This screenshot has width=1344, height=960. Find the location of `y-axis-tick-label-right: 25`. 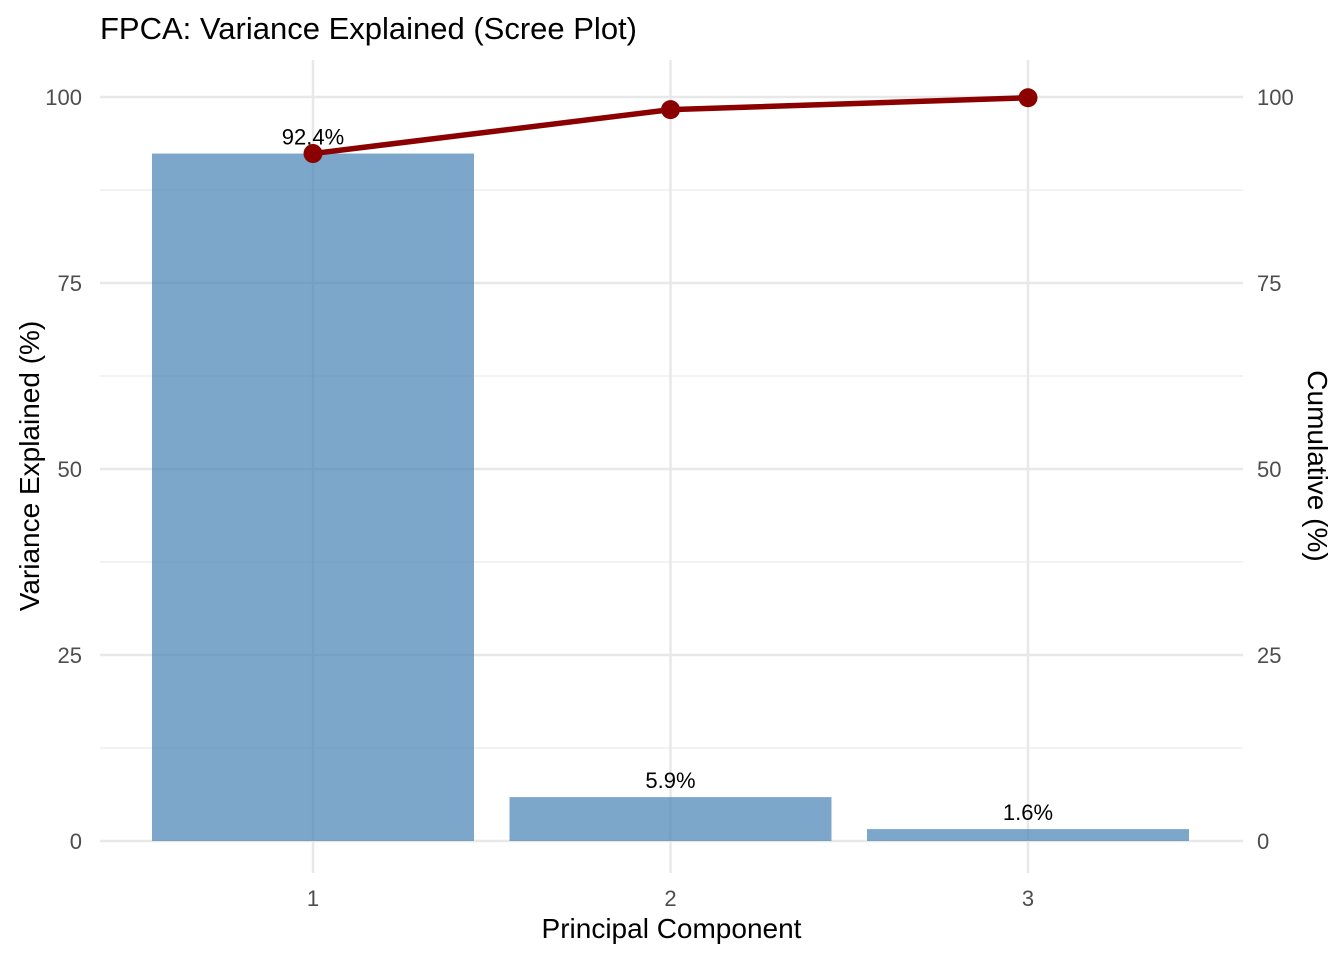

y-axis-tick-label-right: 25 is located at coordinates (1269, 655).